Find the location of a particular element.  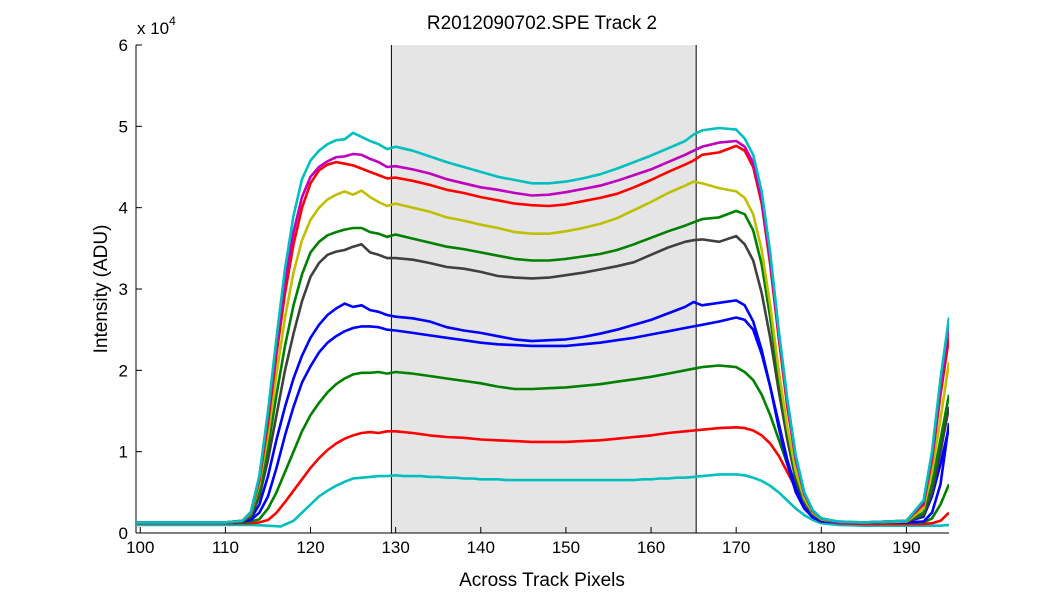

x-tick-label: 190 is located at coordinates (906, 547).